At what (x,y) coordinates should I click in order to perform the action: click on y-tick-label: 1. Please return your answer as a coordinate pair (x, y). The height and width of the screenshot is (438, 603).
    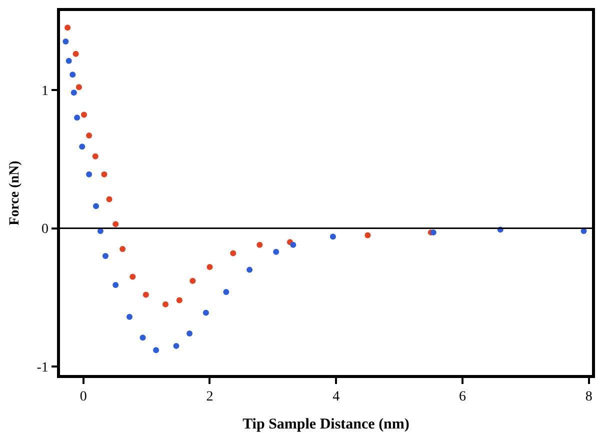
    Looking at the image, I should click on (44, 91).